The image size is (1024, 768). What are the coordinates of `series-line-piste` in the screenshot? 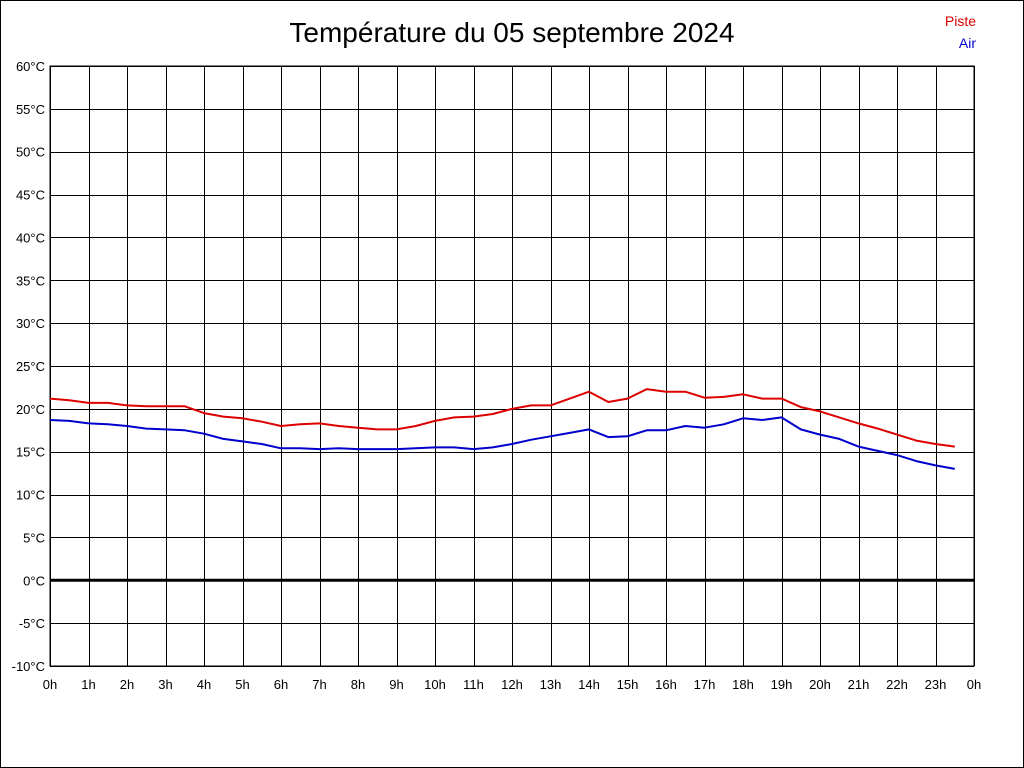 It's located at (502, 418).